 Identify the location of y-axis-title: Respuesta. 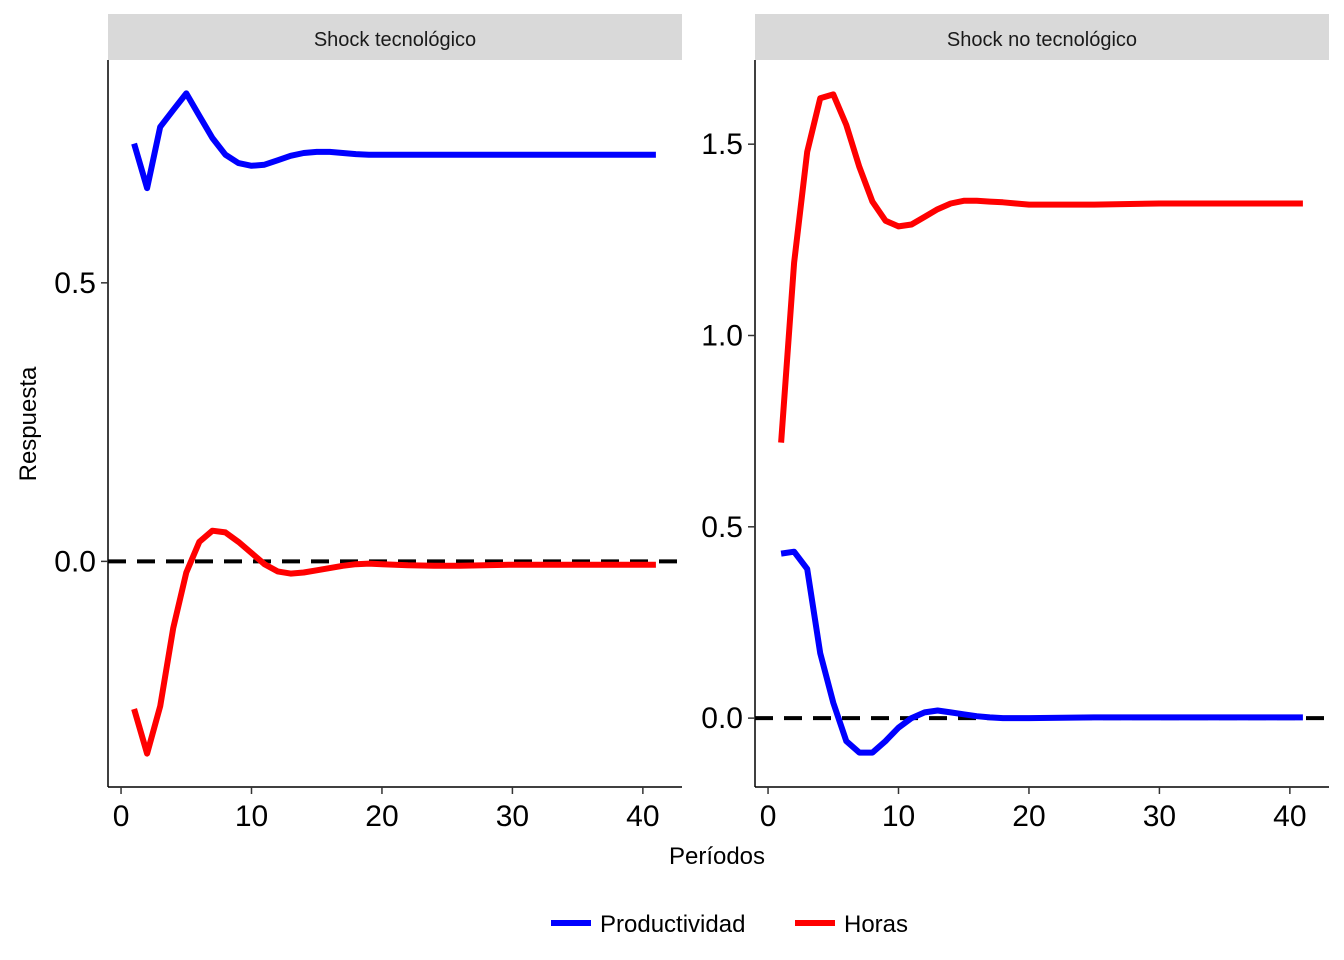
(28, 423).